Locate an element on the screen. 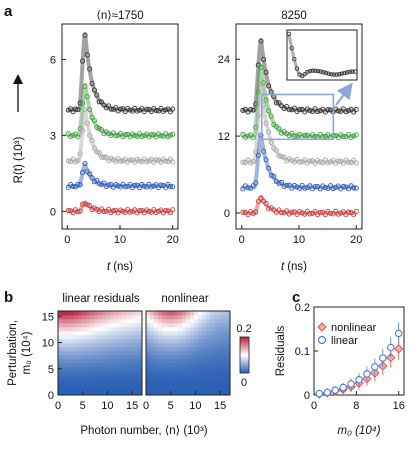 The width and height of the screenshot is (415, 449). panel-b-ylabel-line1: Perturbation, is located at coordinates (13, 353).